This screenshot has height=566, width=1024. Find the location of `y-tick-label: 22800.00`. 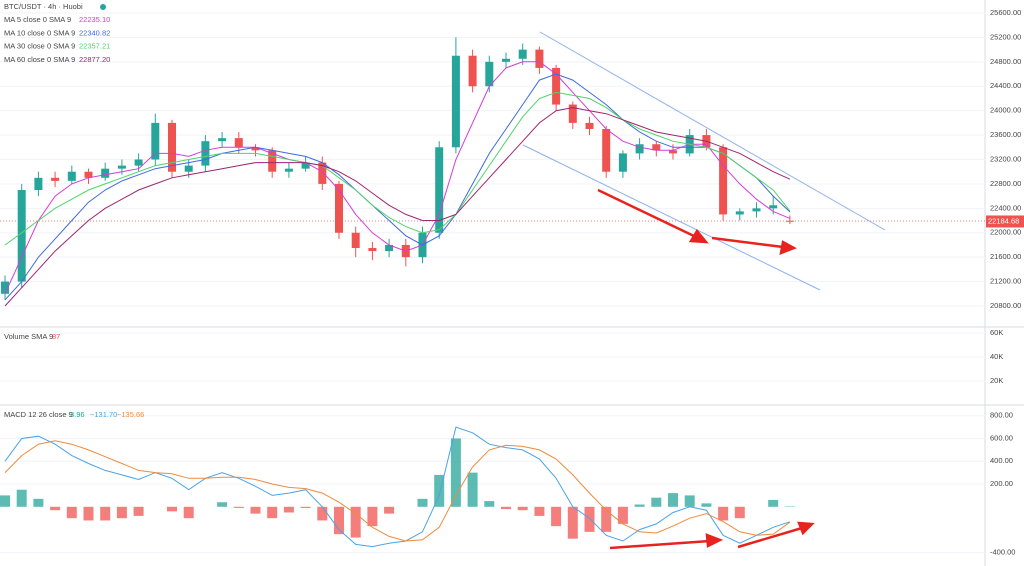

y-tick-label: 22800.00 is located at coordinates (1005, 183).